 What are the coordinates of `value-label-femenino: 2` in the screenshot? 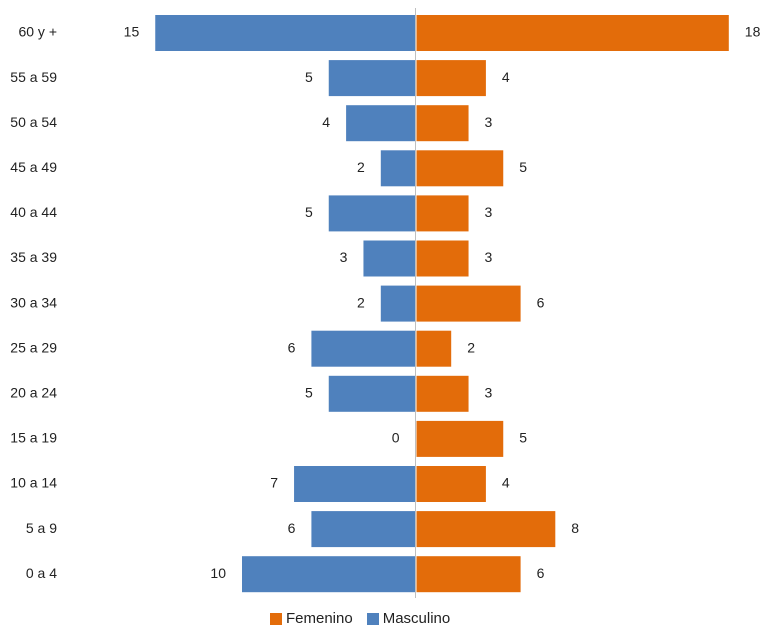 It's located at (471, 347).